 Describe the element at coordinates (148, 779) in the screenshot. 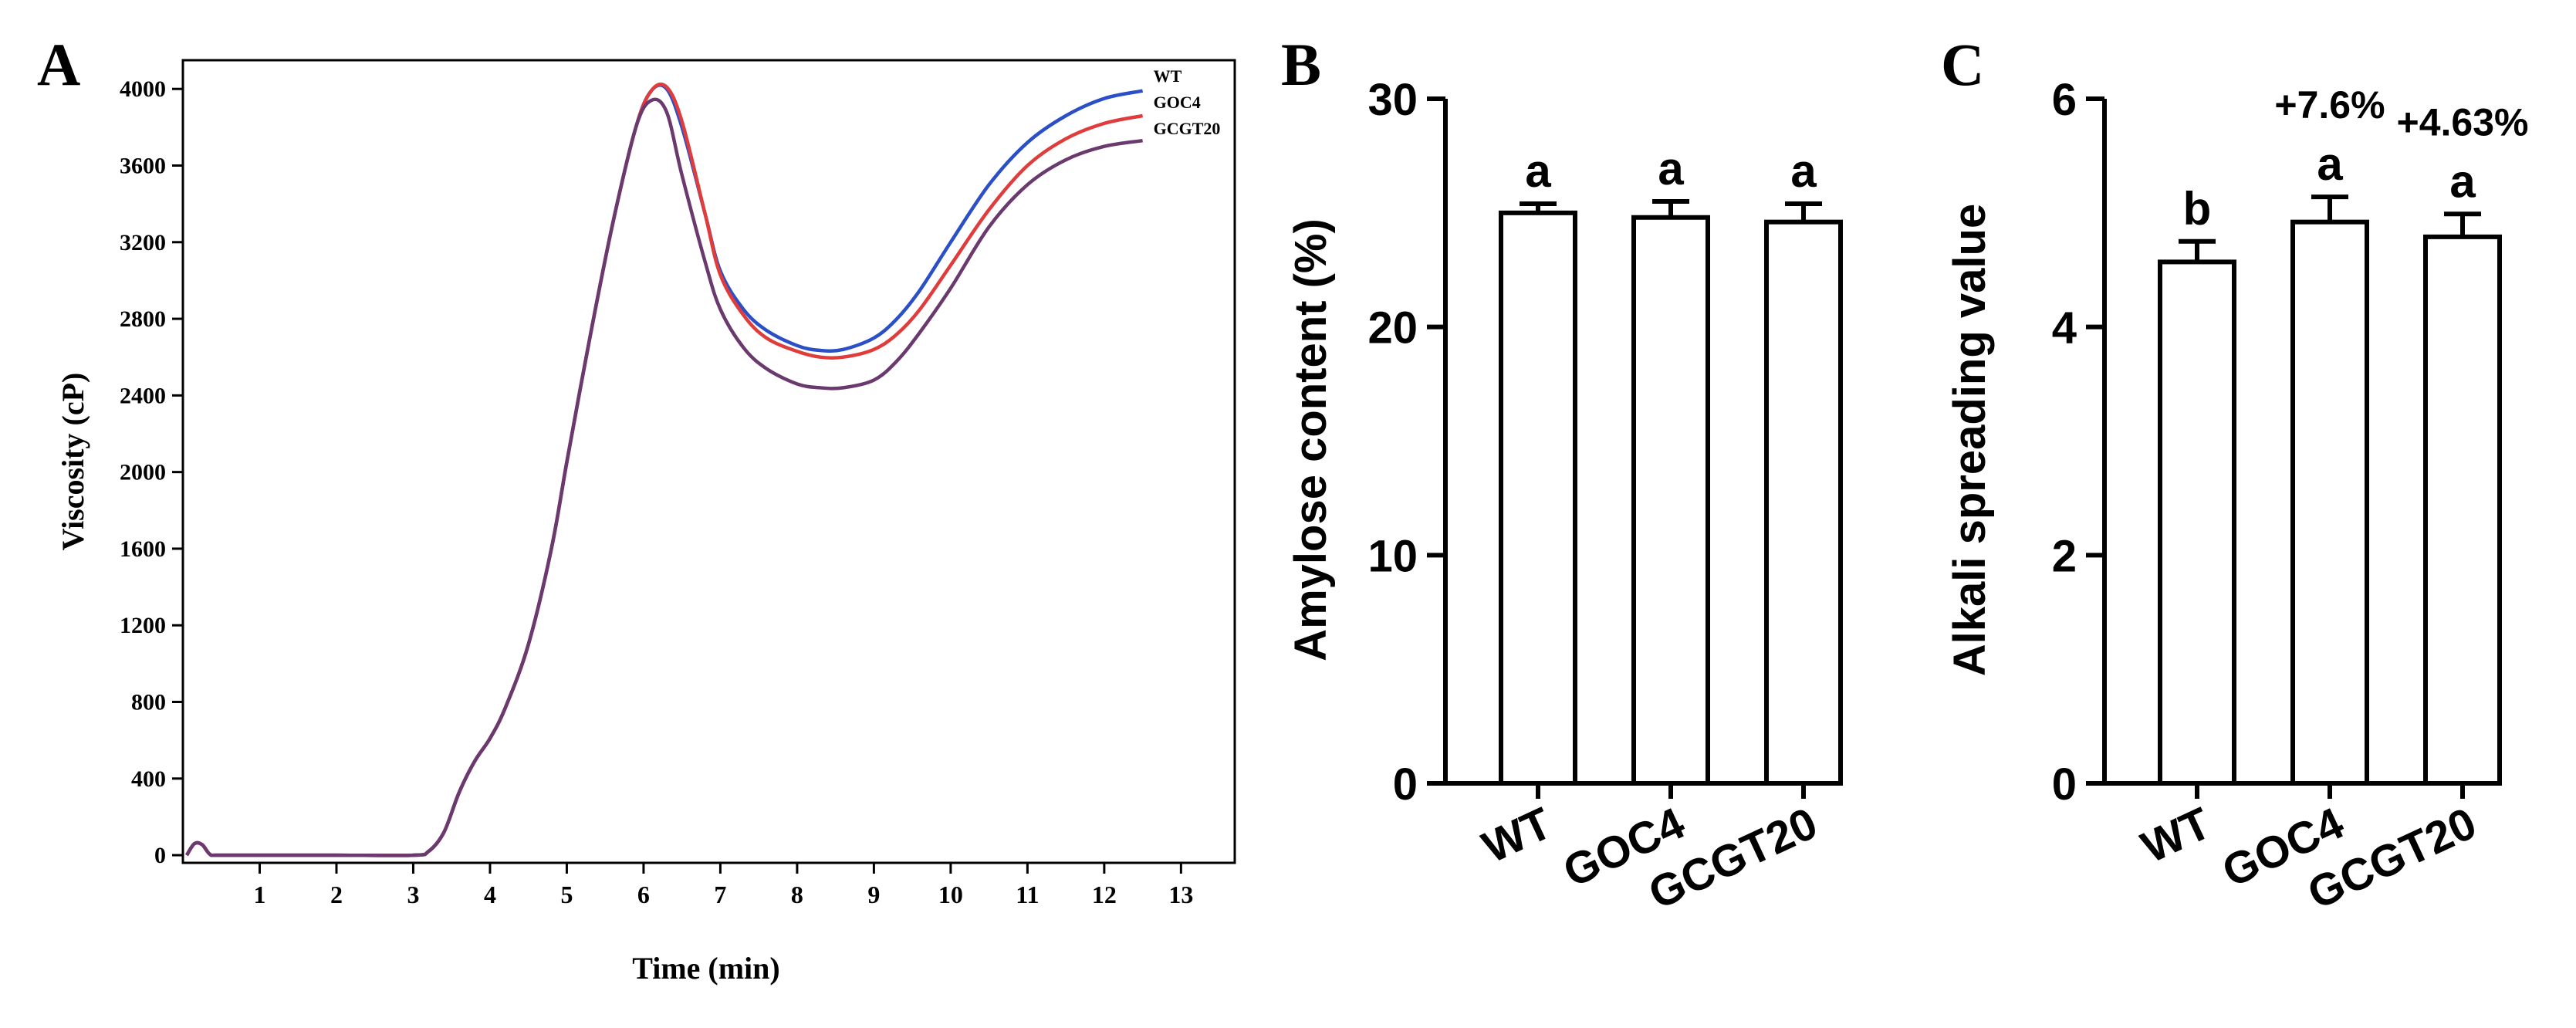

I see `y-tick-label: 400` at that location.